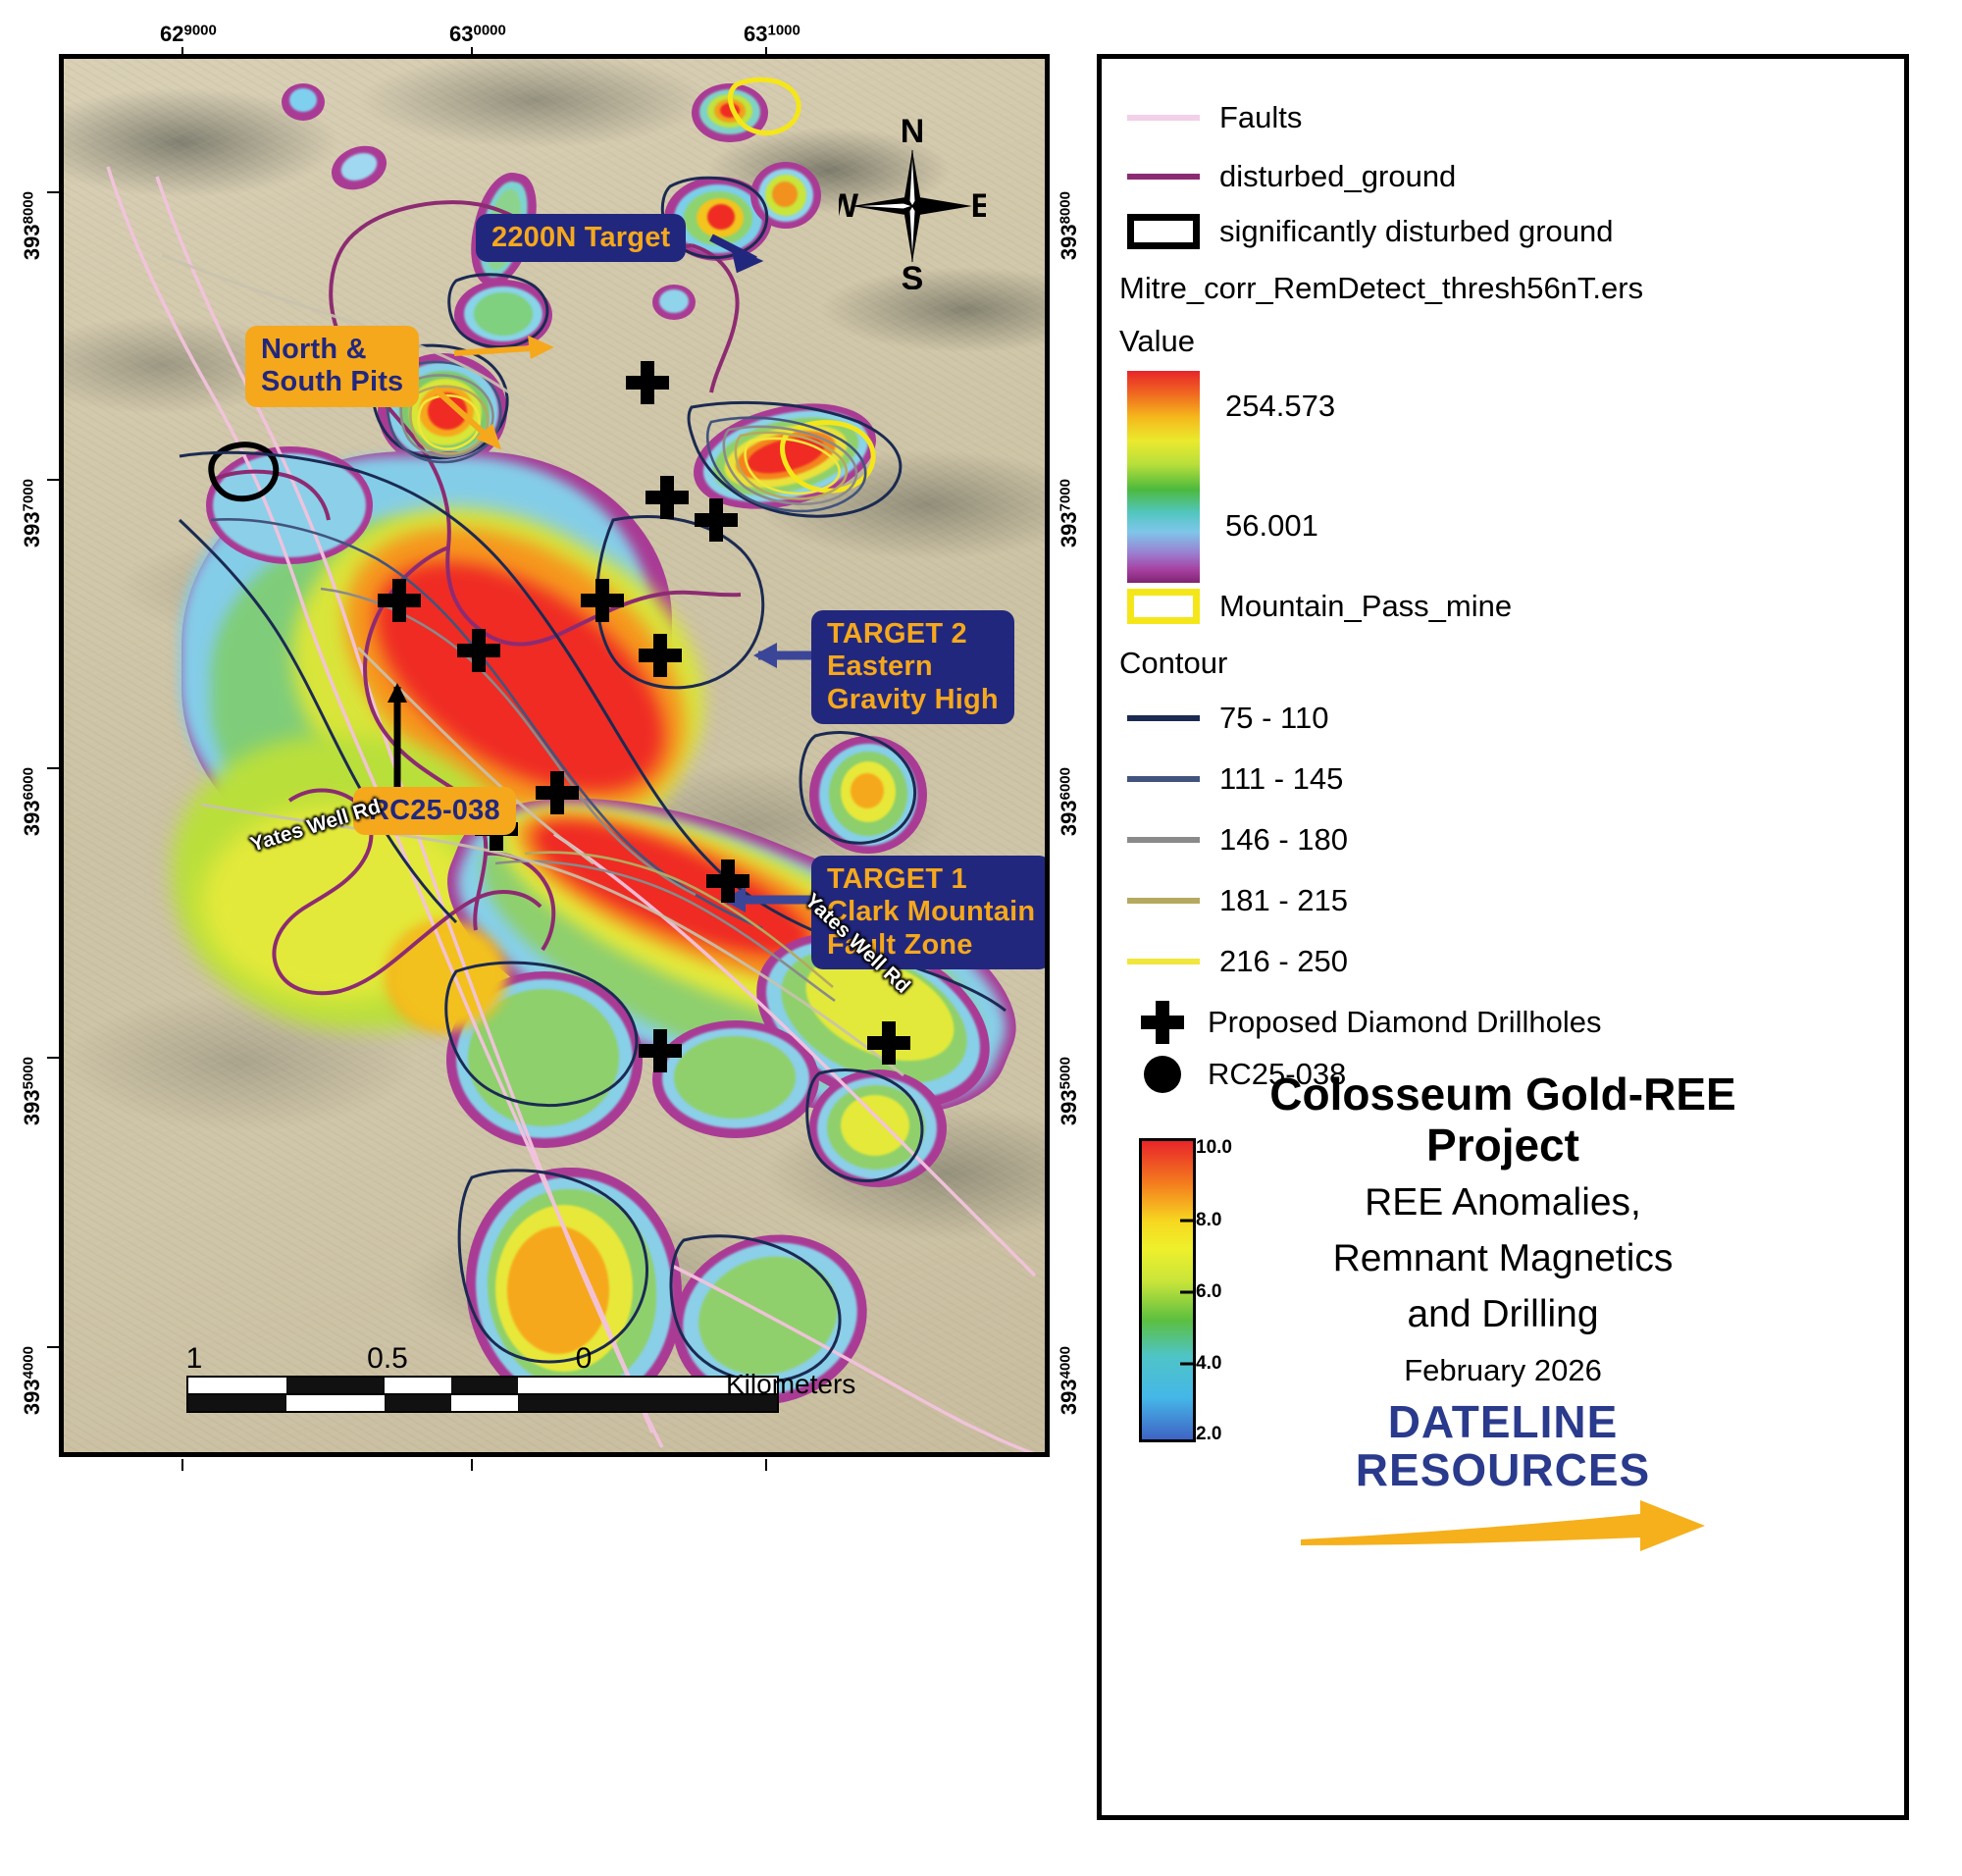 This screenshot has width=1962, height=1876. Describe the element at coordinates (172, 34) in the screenshot. I see `x-axis-major: 62` at that location.